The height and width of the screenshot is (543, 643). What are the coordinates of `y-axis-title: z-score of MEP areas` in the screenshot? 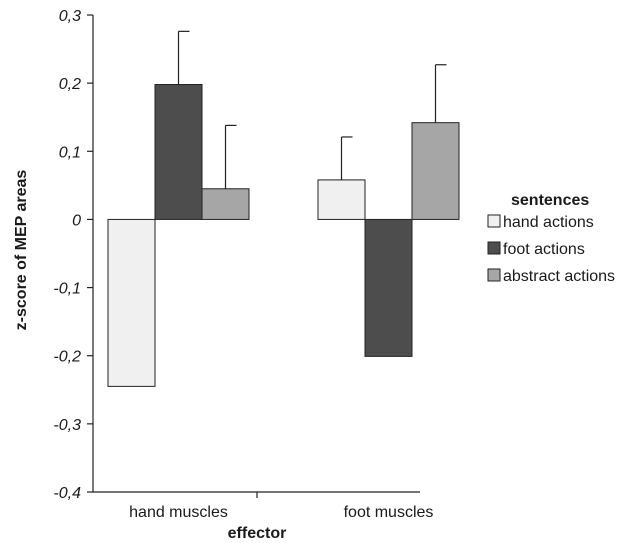 It's located at (21, 250).